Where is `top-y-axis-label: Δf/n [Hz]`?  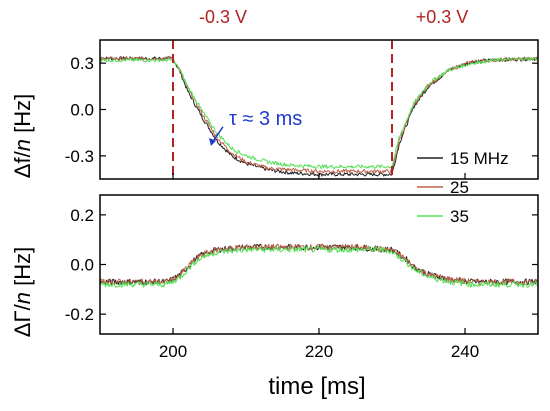
top-y-axis-label: Δf/n [Hz] is located at coordinates (22, 136).